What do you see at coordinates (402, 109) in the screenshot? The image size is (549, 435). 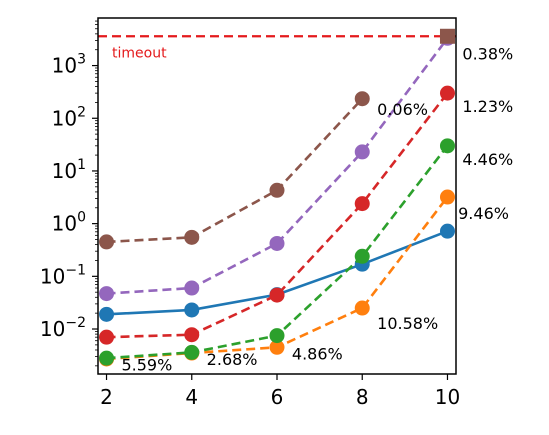 I see `annotation-2: 0.06%` at bounding box center [402, 109].